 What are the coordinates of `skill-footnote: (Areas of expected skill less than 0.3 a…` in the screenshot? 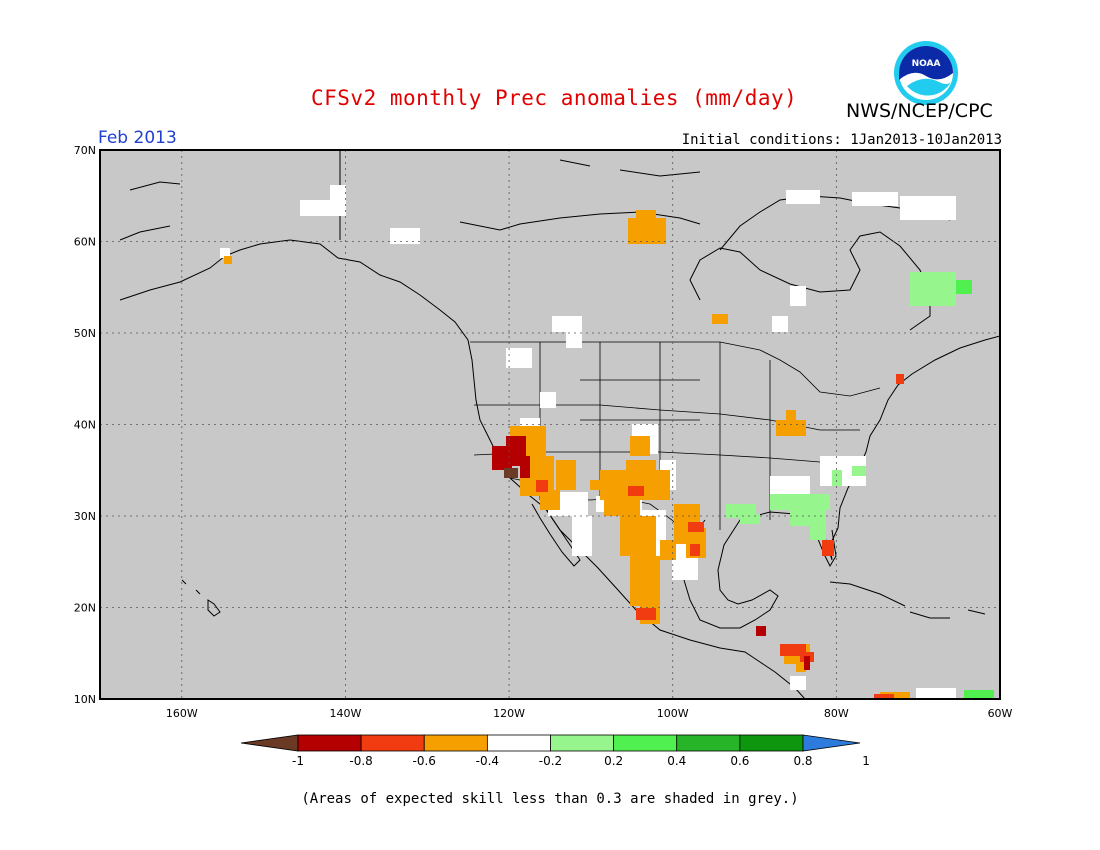 It's located at (550, 799).